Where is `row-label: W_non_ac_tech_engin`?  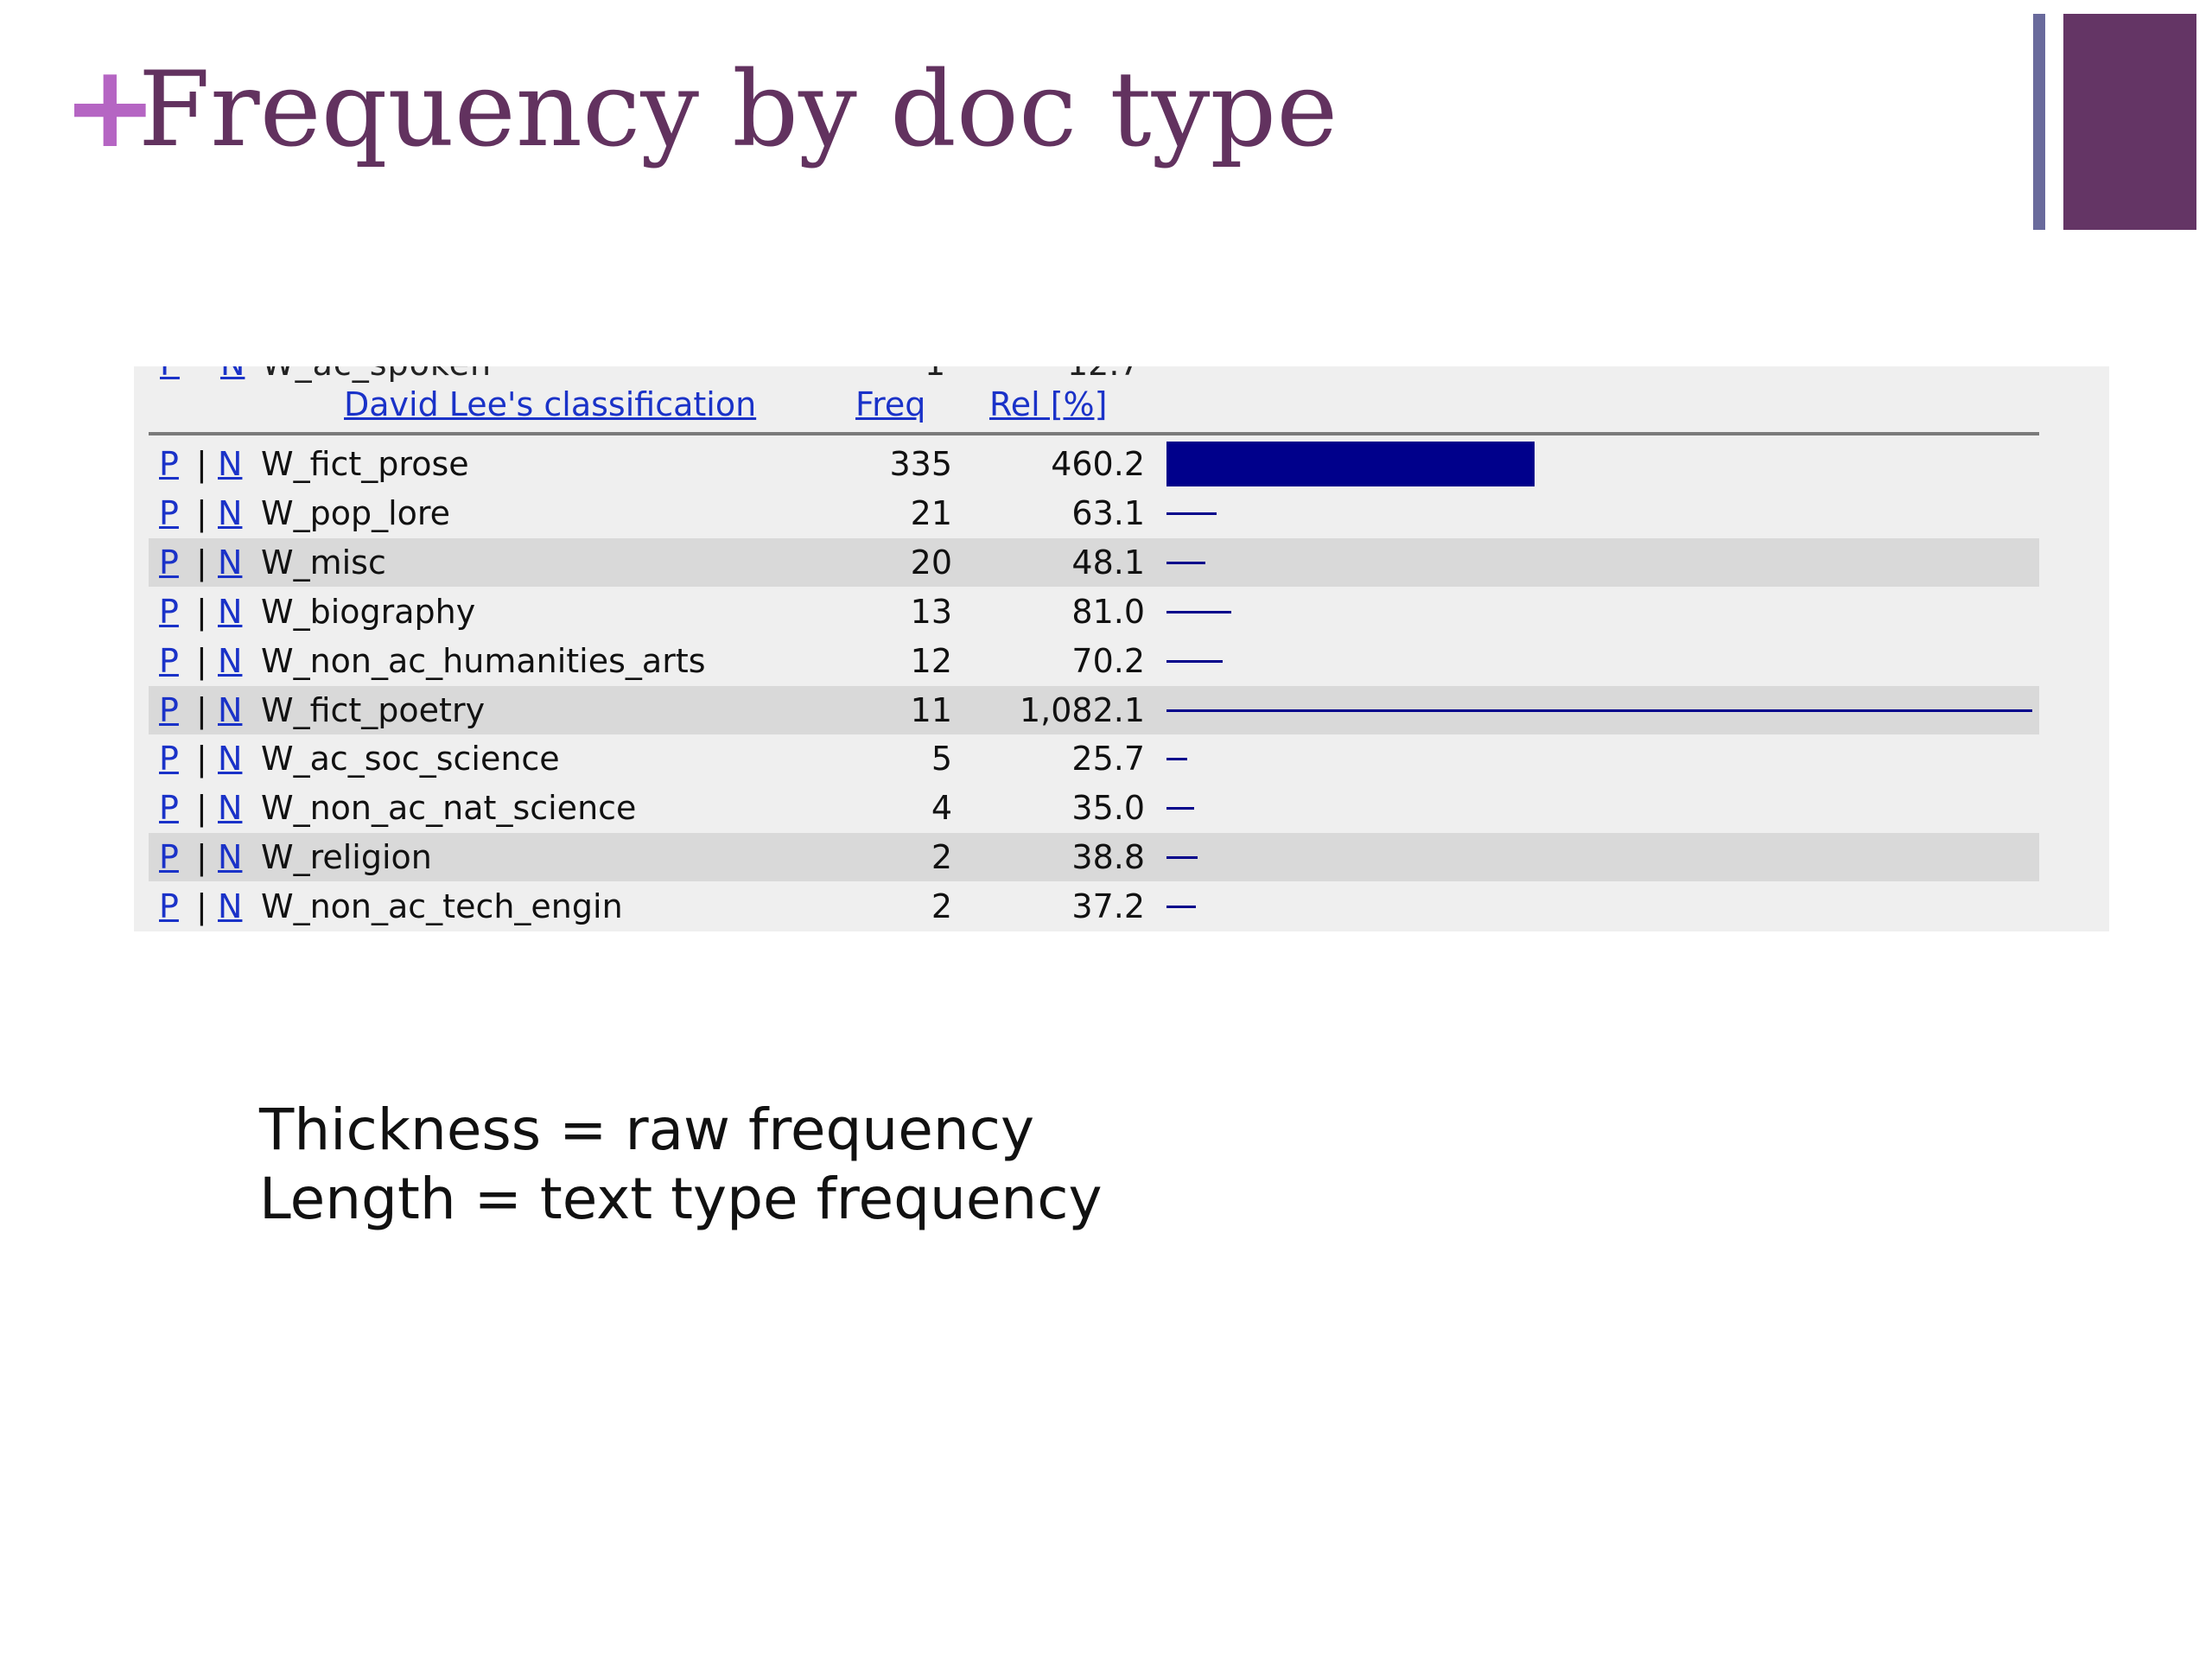 row-label: W_non_ac_tech_engin is located at coordinates (442, 906).